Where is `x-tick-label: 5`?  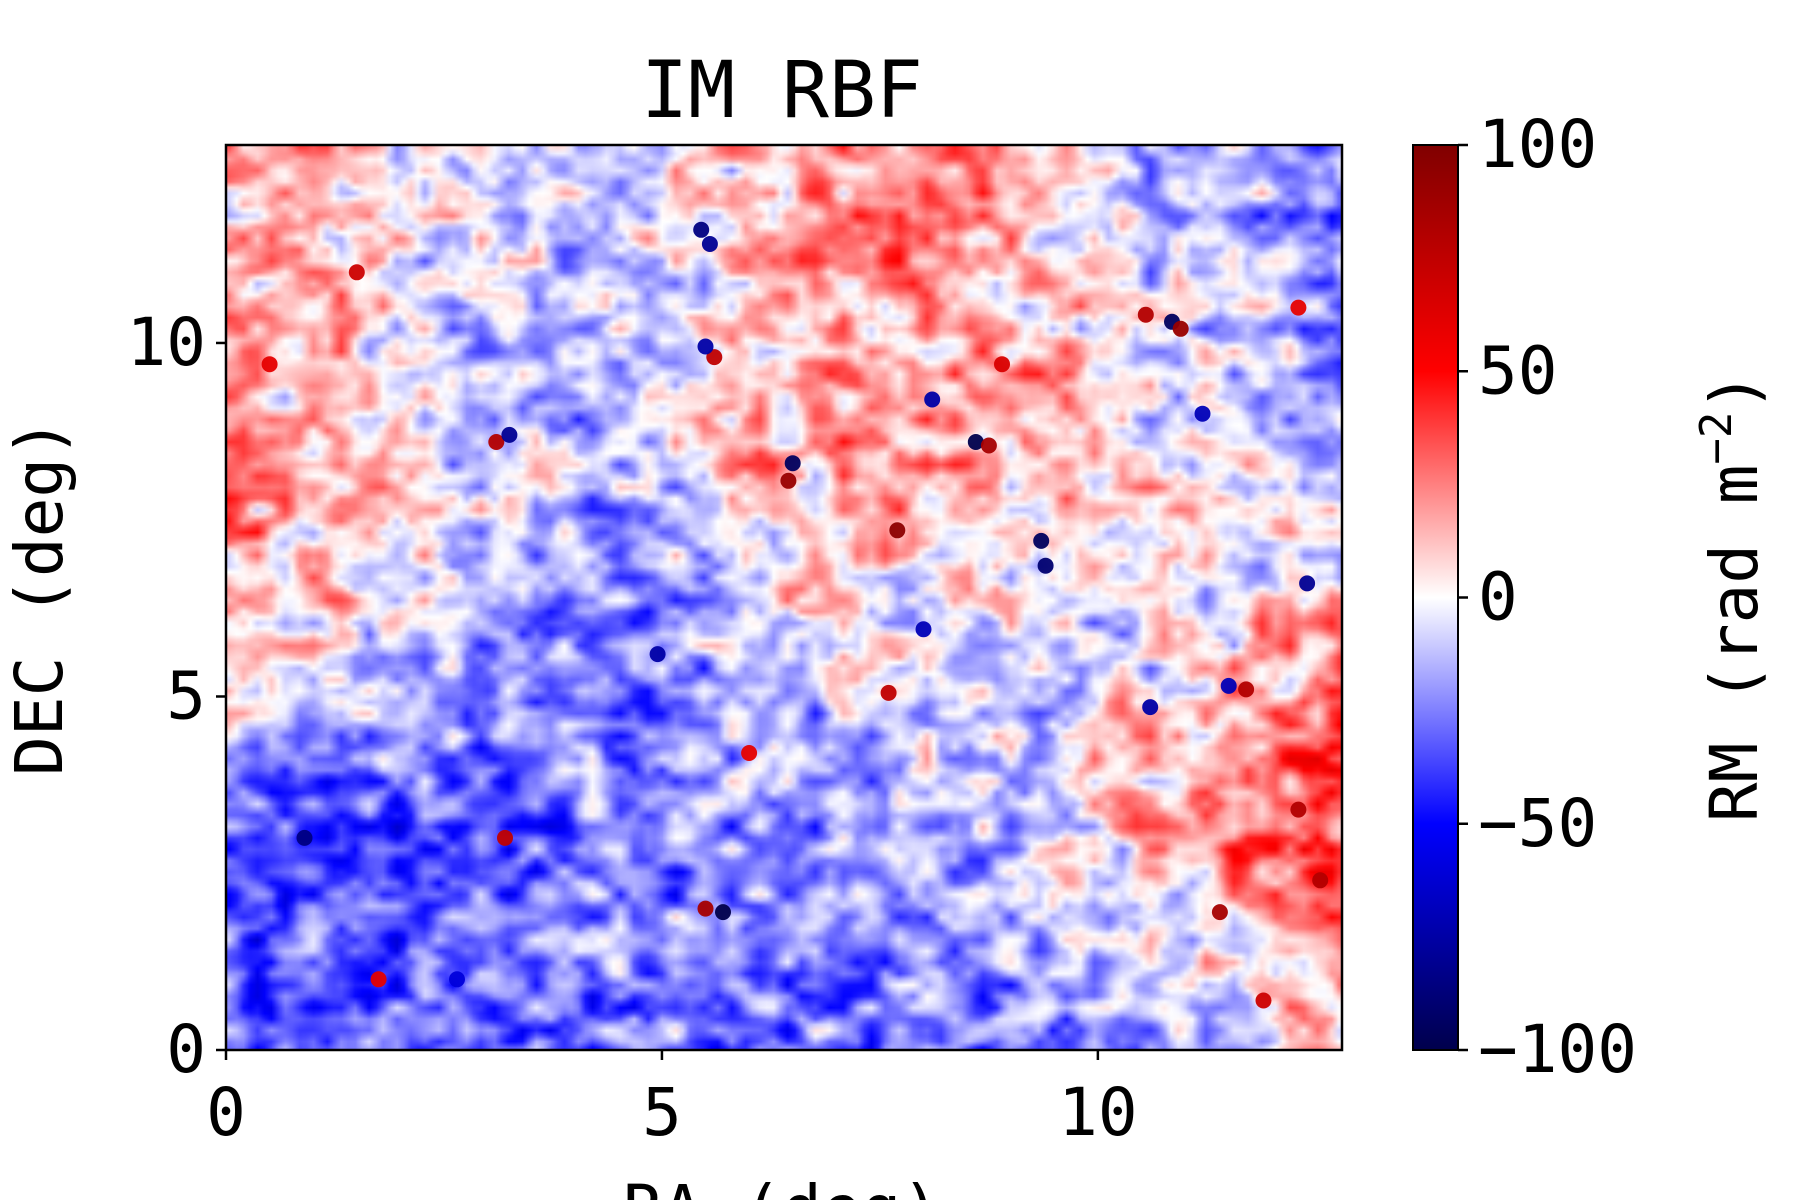 x-tick-label: 5 is located at coordinates (662, 1112).